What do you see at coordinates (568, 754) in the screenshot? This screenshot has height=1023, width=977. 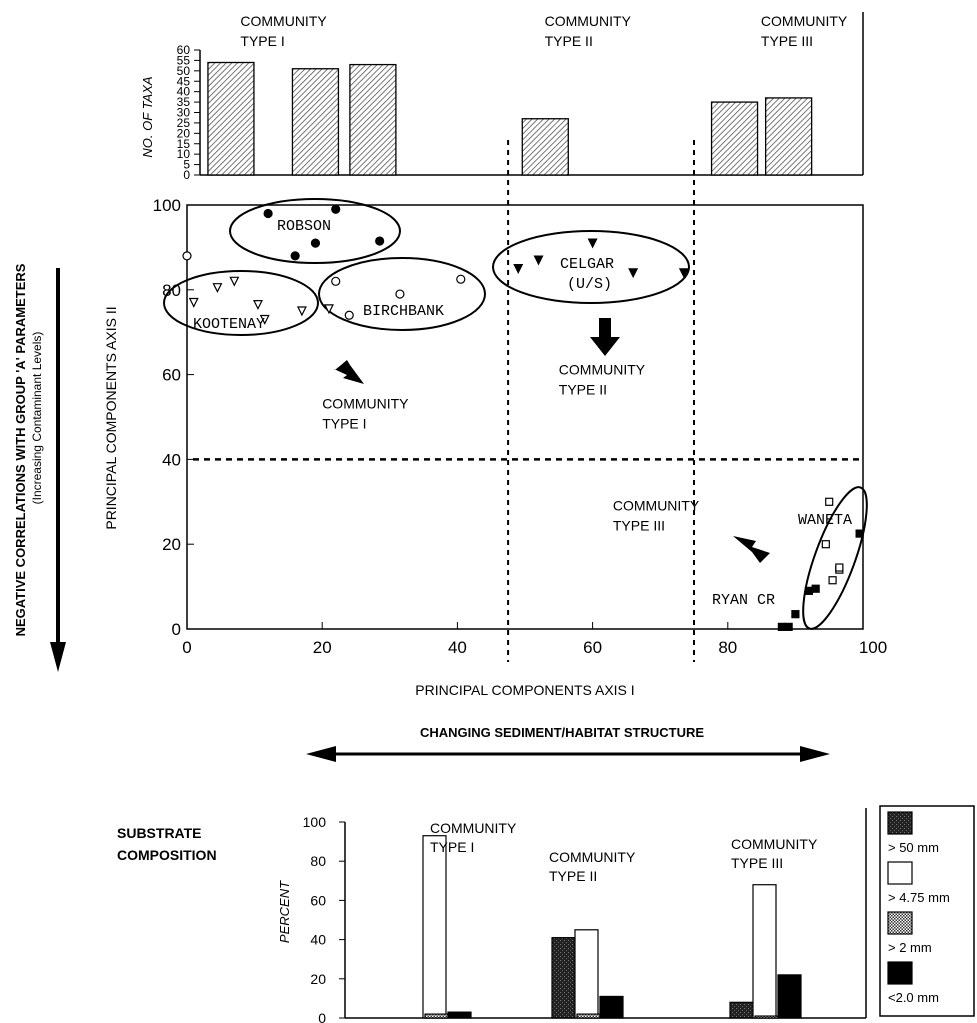 I see `double-arrow-icon` at bounding box center [568, 754].